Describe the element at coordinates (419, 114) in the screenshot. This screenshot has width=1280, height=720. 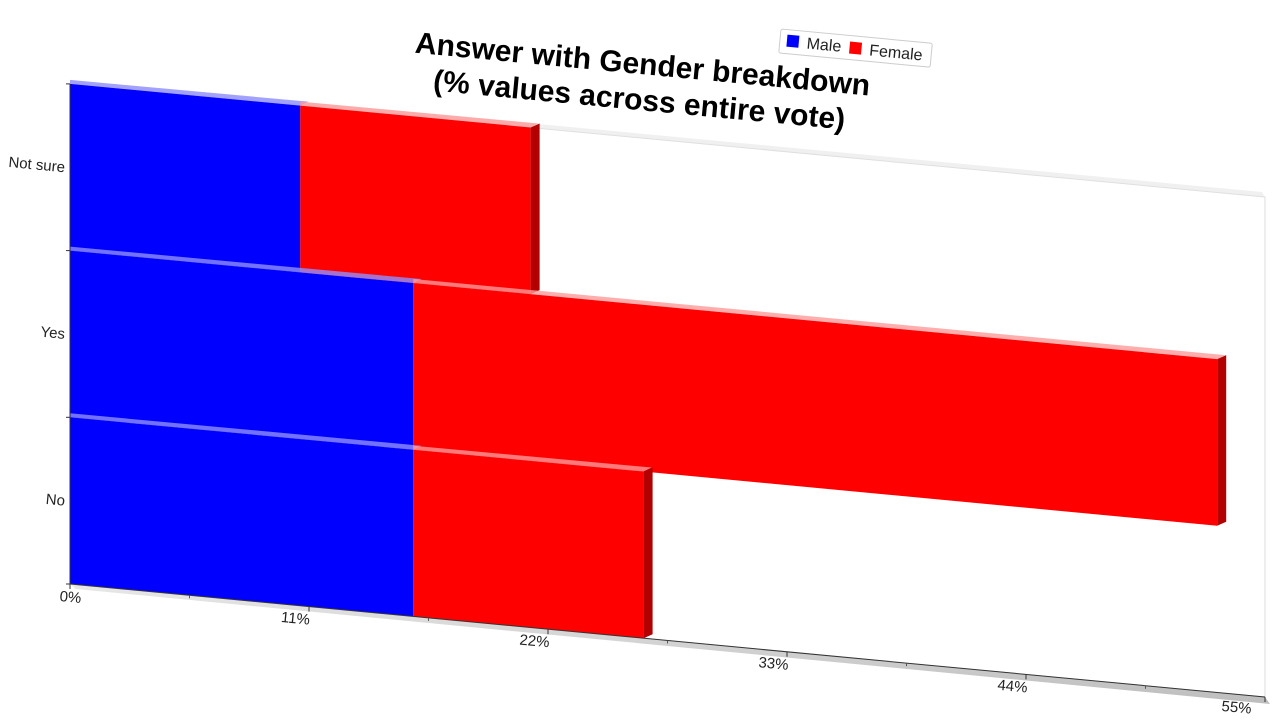
I see `bar-top-not-sure-female` at that location.